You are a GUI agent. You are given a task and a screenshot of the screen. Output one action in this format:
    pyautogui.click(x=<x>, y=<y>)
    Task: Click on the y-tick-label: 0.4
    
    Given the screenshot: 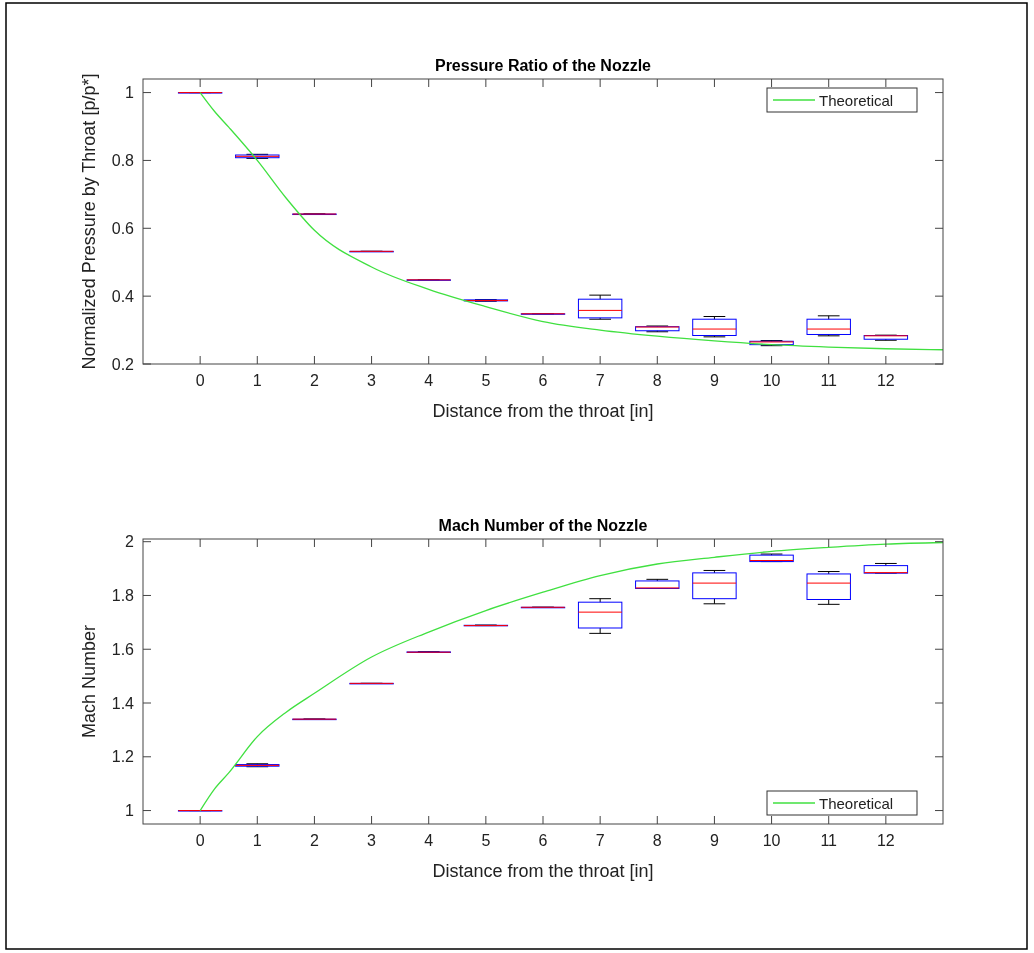 What is the action you would take?
    pyautogui.click(x=123, y=296)
    